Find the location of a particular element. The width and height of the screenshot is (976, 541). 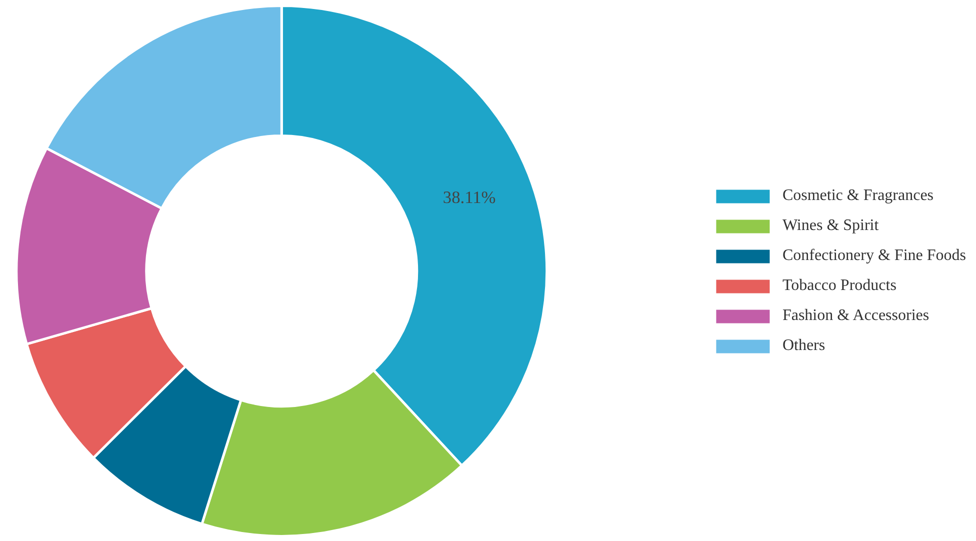

legend-label: Confectionery & Fine Foods is located at coordinates (874, 255).